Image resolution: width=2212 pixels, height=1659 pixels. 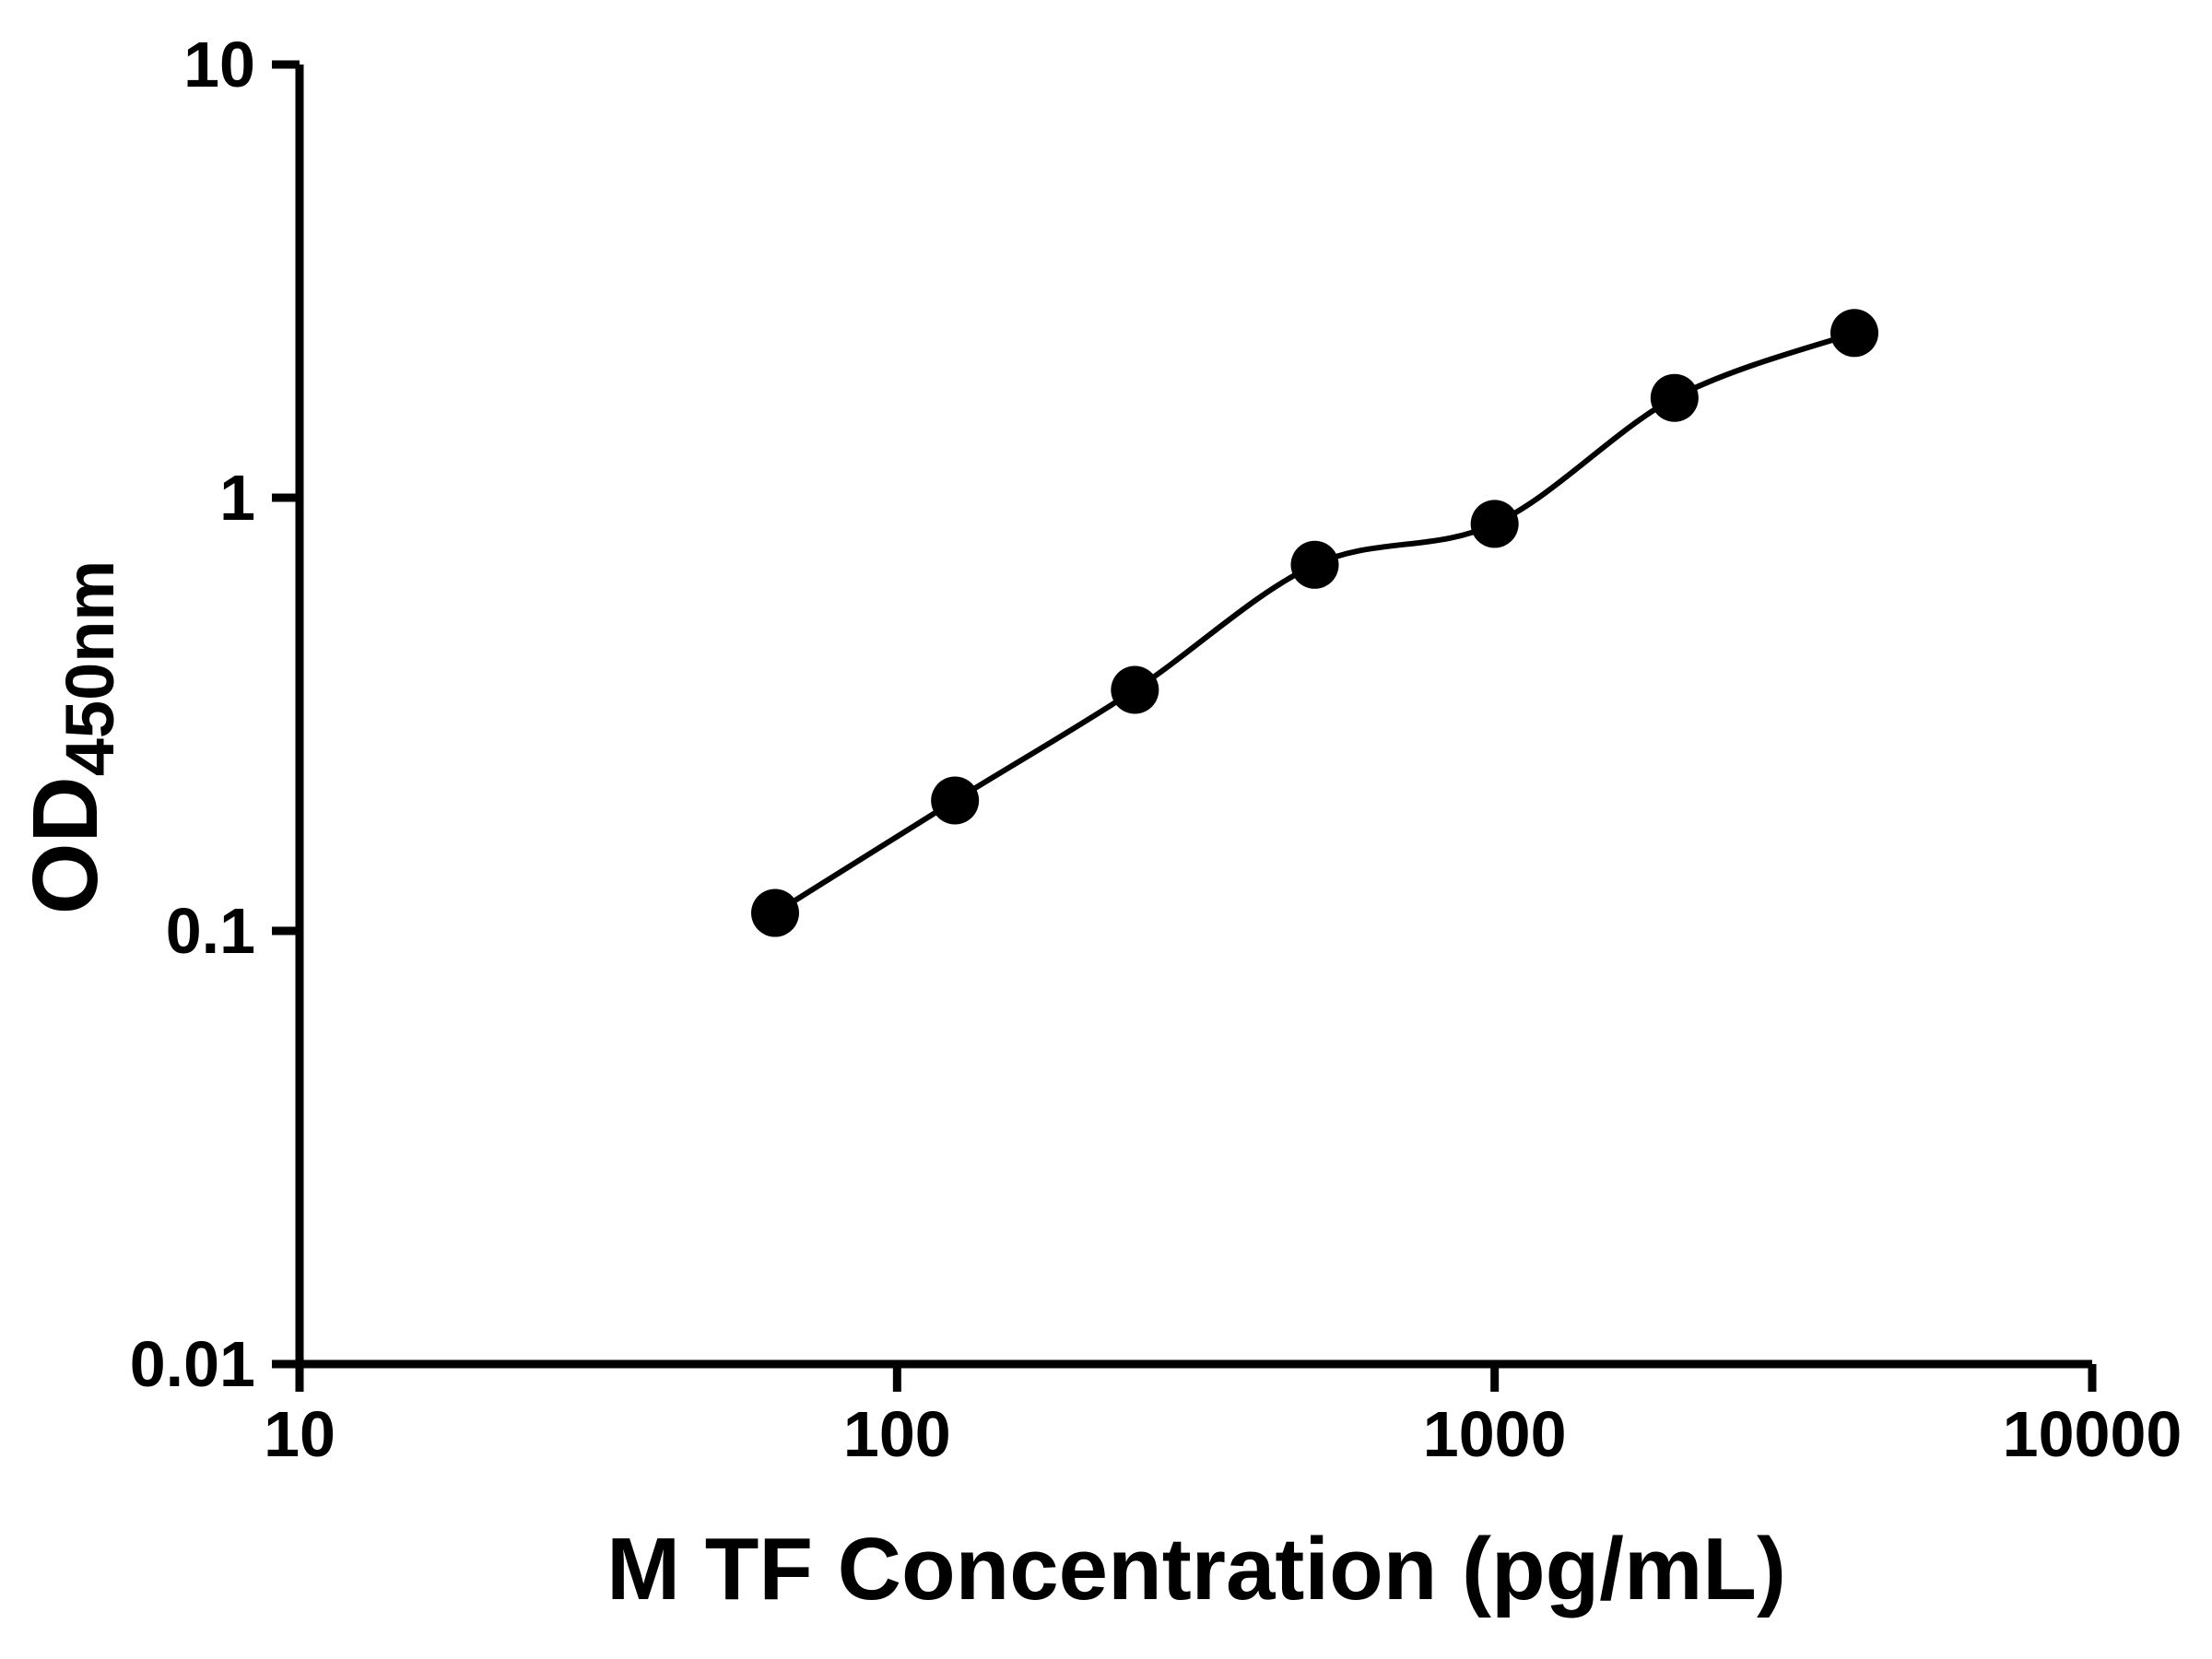 What do you see at coordinates (1495, 1434) in the screenshot?
I see `x-tick-label: 1000` at bounding box center [1495, 1434].